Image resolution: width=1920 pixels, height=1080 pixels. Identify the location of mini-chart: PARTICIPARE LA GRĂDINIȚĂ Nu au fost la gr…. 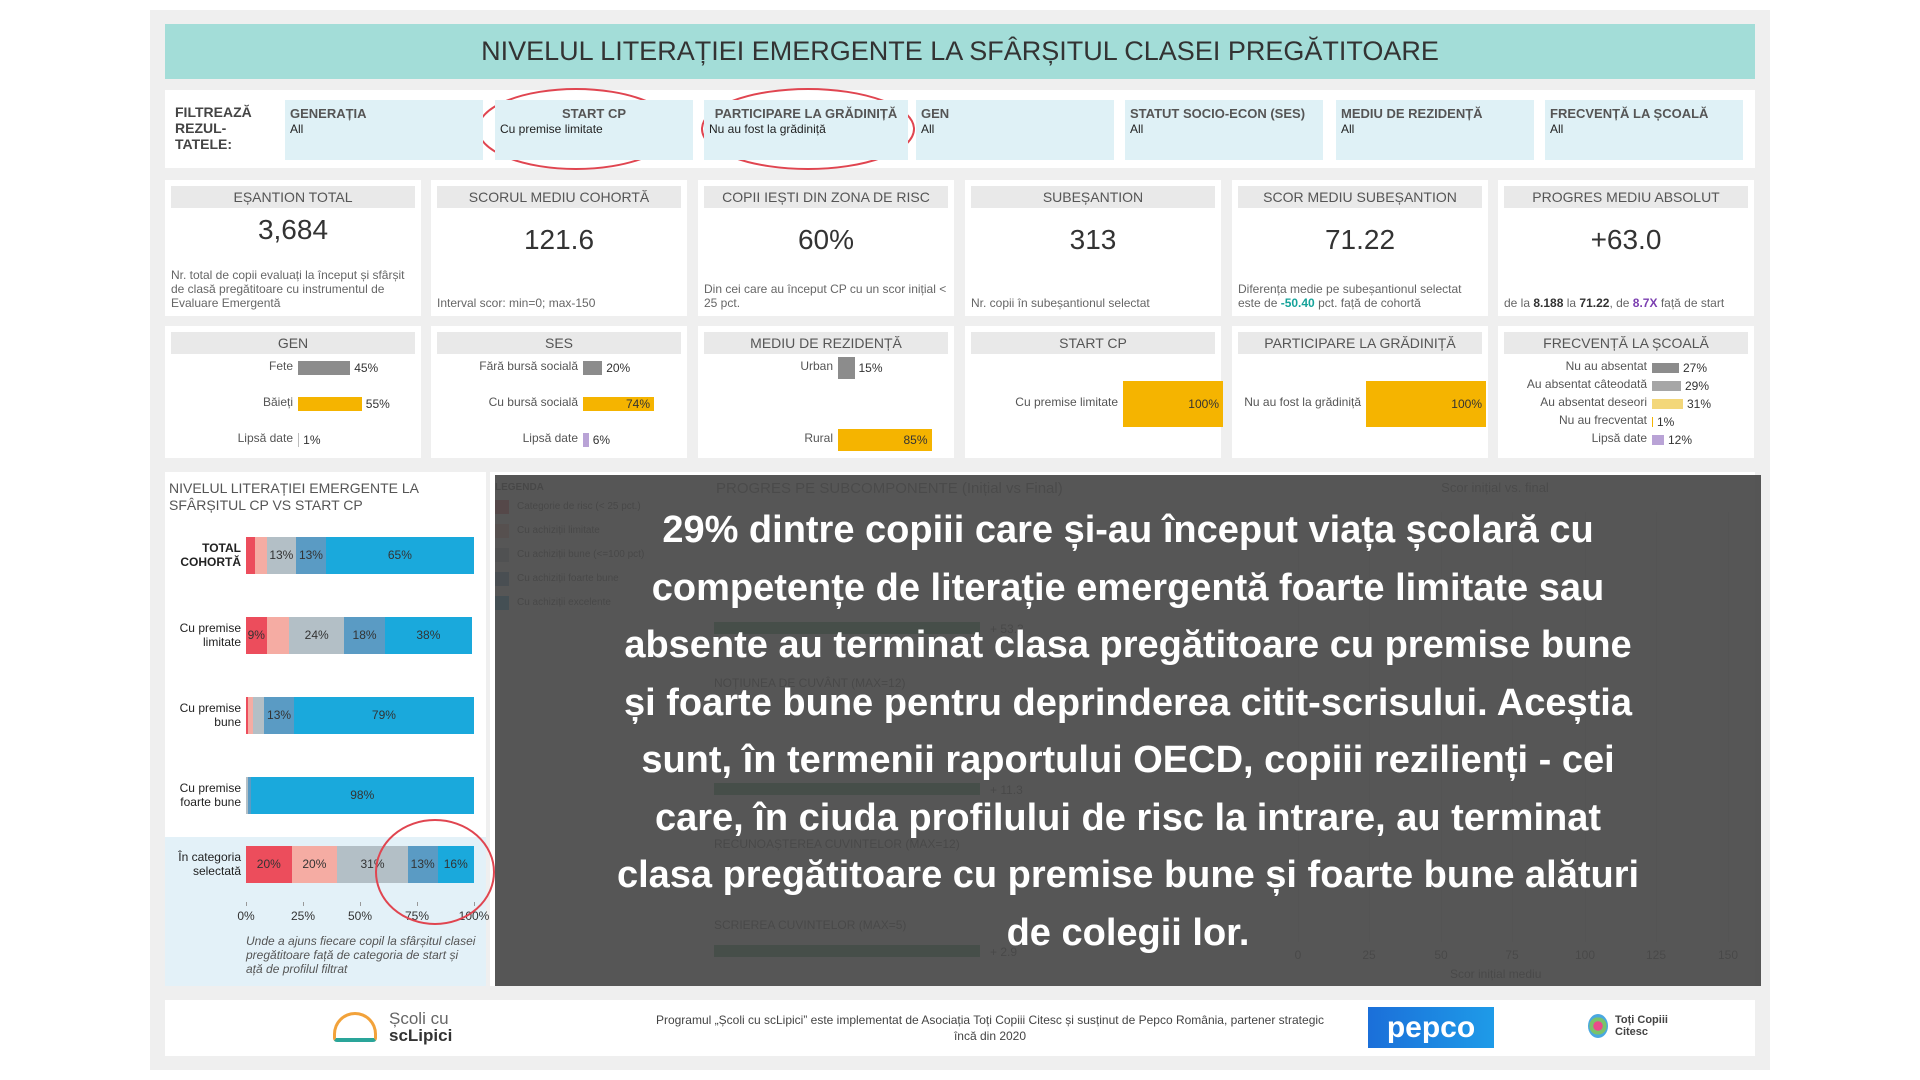
(1360, 392).